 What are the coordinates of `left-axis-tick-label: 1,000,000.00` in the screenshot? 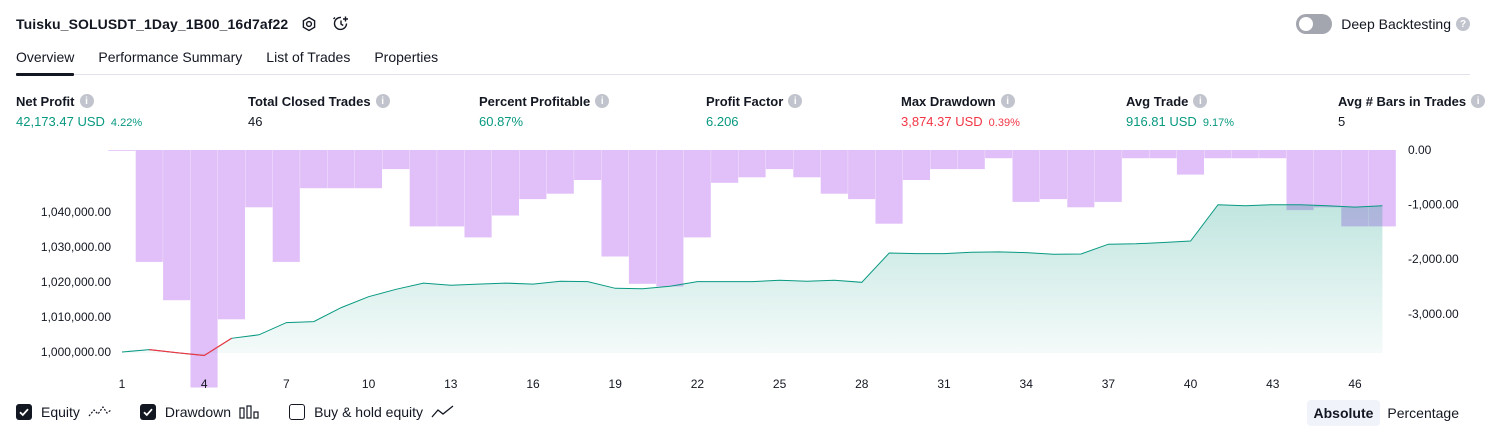 It's located at (76, 352).